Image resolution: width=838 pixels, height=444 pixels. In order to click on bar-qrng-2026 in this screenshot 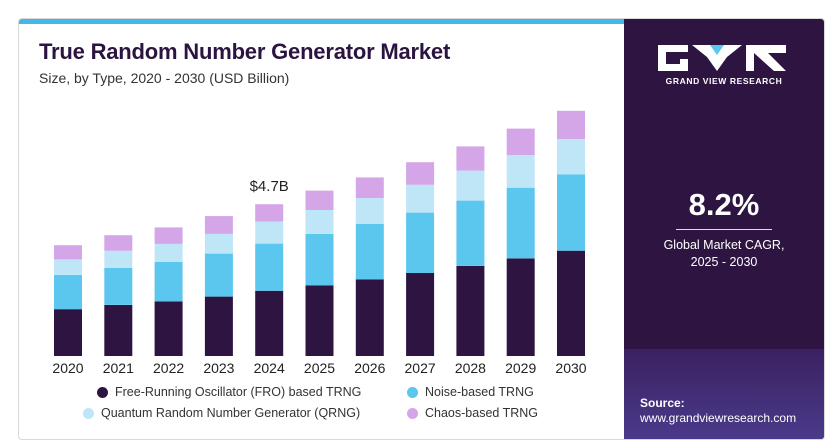, I will do `click(369, 211)`.